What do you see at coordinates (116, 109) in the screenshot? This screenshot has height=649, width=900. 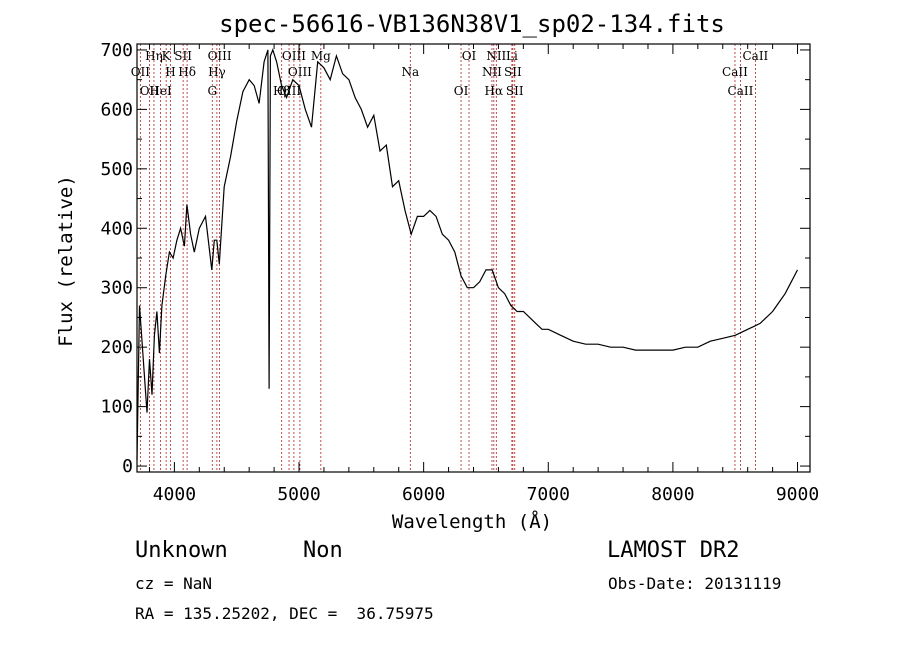 I see `y-tick-label: 600` at bounding box center [116, 109].